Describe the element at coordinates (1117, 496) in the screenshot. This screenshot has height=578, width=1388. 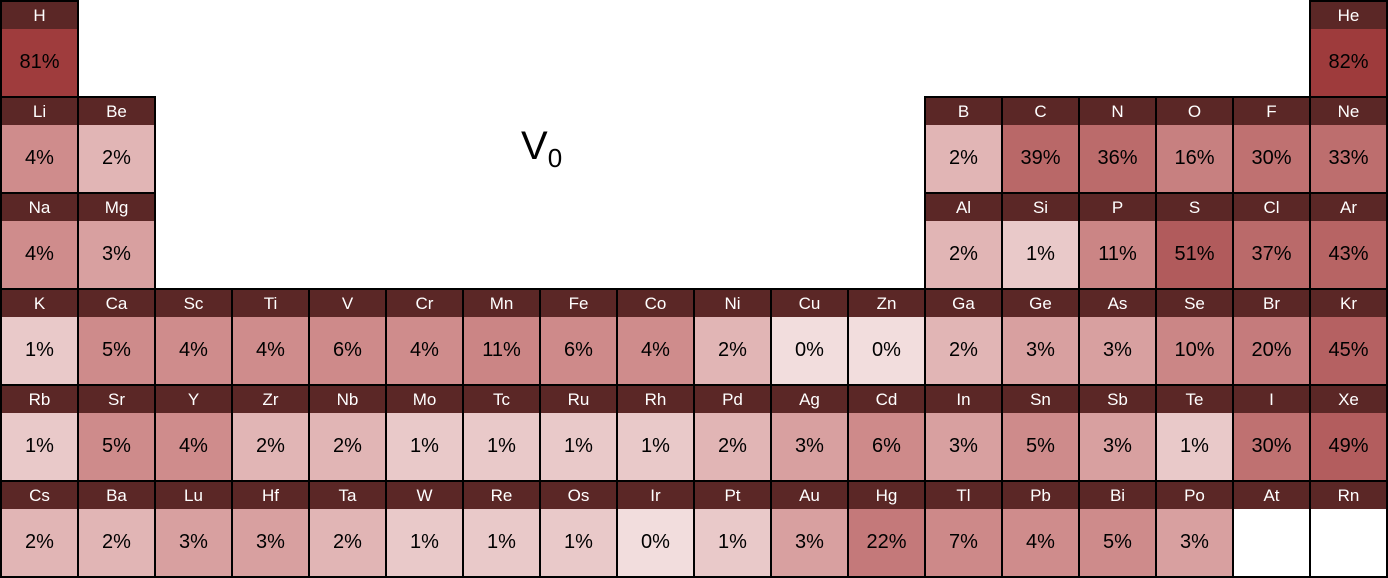
I see `element-symbol: Bi` at that location.